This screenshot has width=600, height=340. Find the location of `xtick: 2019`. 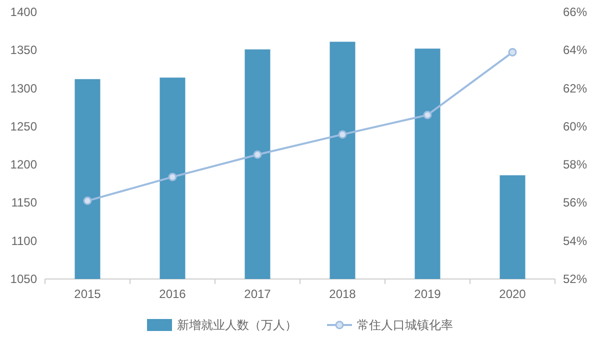

xtick: 2019 is located at coordinates (427, 294).